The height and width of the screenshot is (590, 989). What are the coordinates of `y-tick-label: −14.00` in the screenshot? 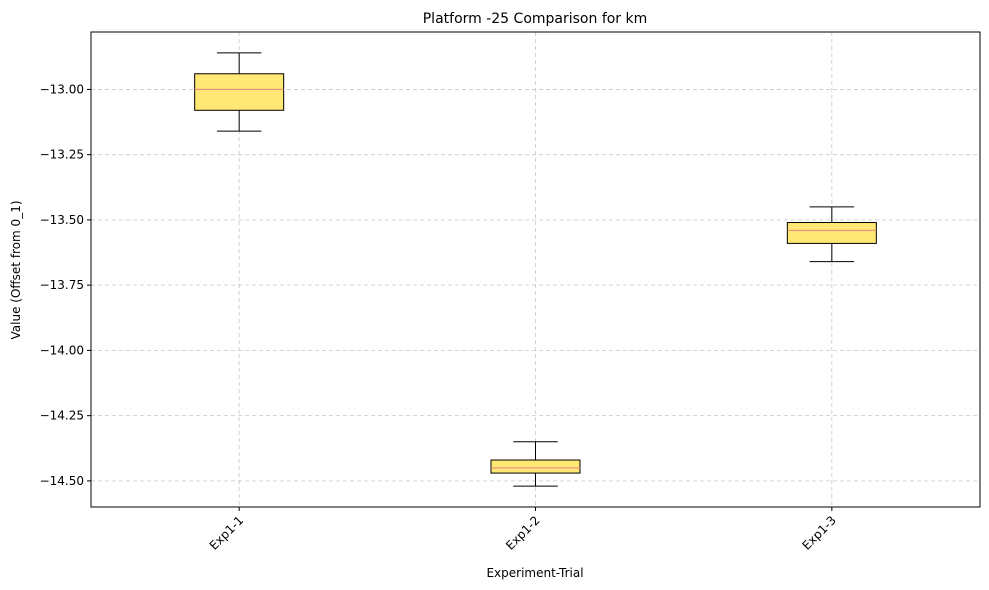 It's located at (62, 350).